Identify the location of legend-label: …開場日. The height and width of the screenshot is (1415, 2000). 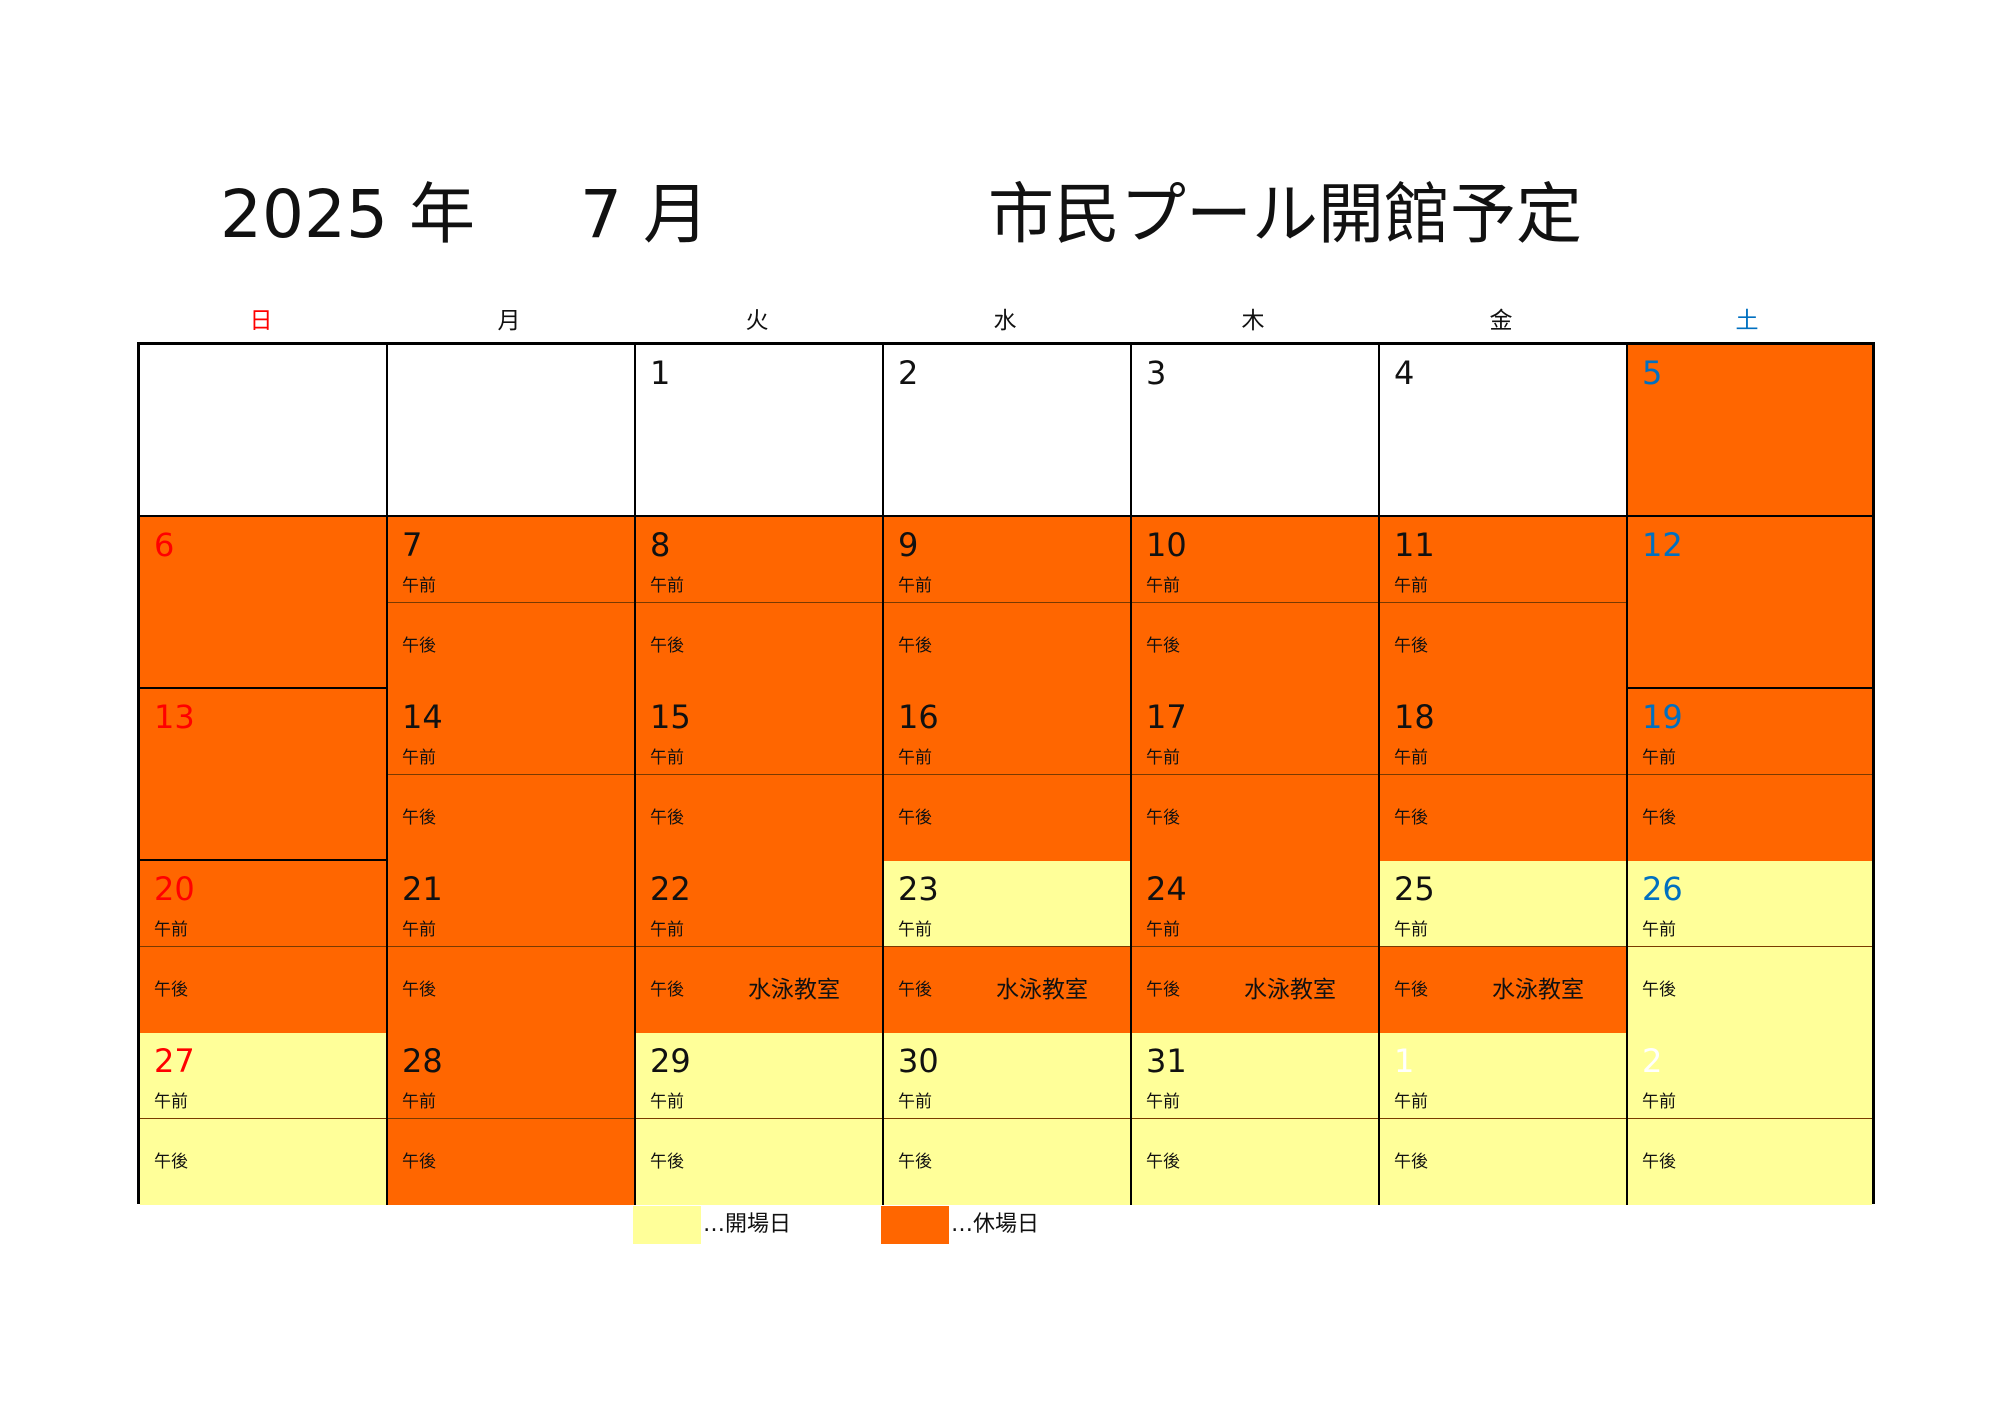
(747, 1224).